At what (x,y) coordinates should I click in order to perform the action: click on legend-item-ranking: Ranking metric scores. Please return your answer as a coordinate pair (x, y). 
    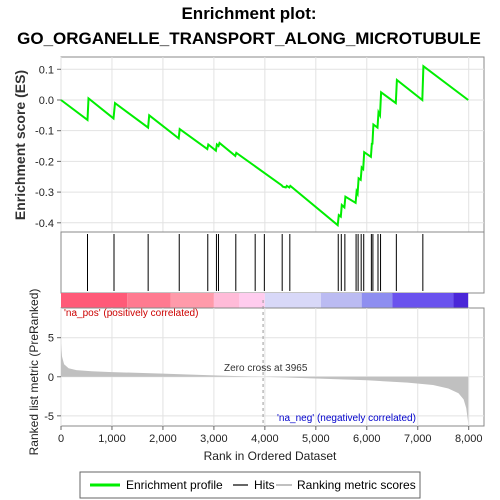
    Looking at the image, I should click on (346, 485).